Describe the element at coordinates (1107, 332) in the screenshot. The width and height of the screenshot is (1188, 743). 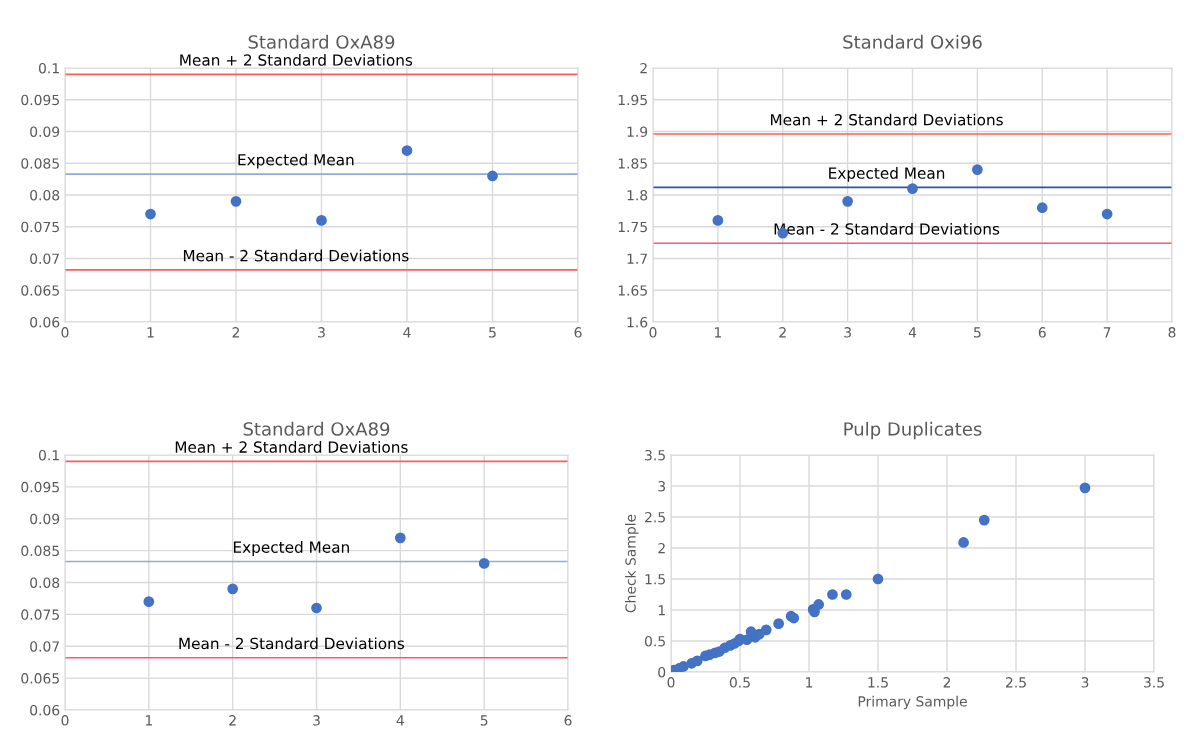
I see `x-tick-label: 7` at that location.